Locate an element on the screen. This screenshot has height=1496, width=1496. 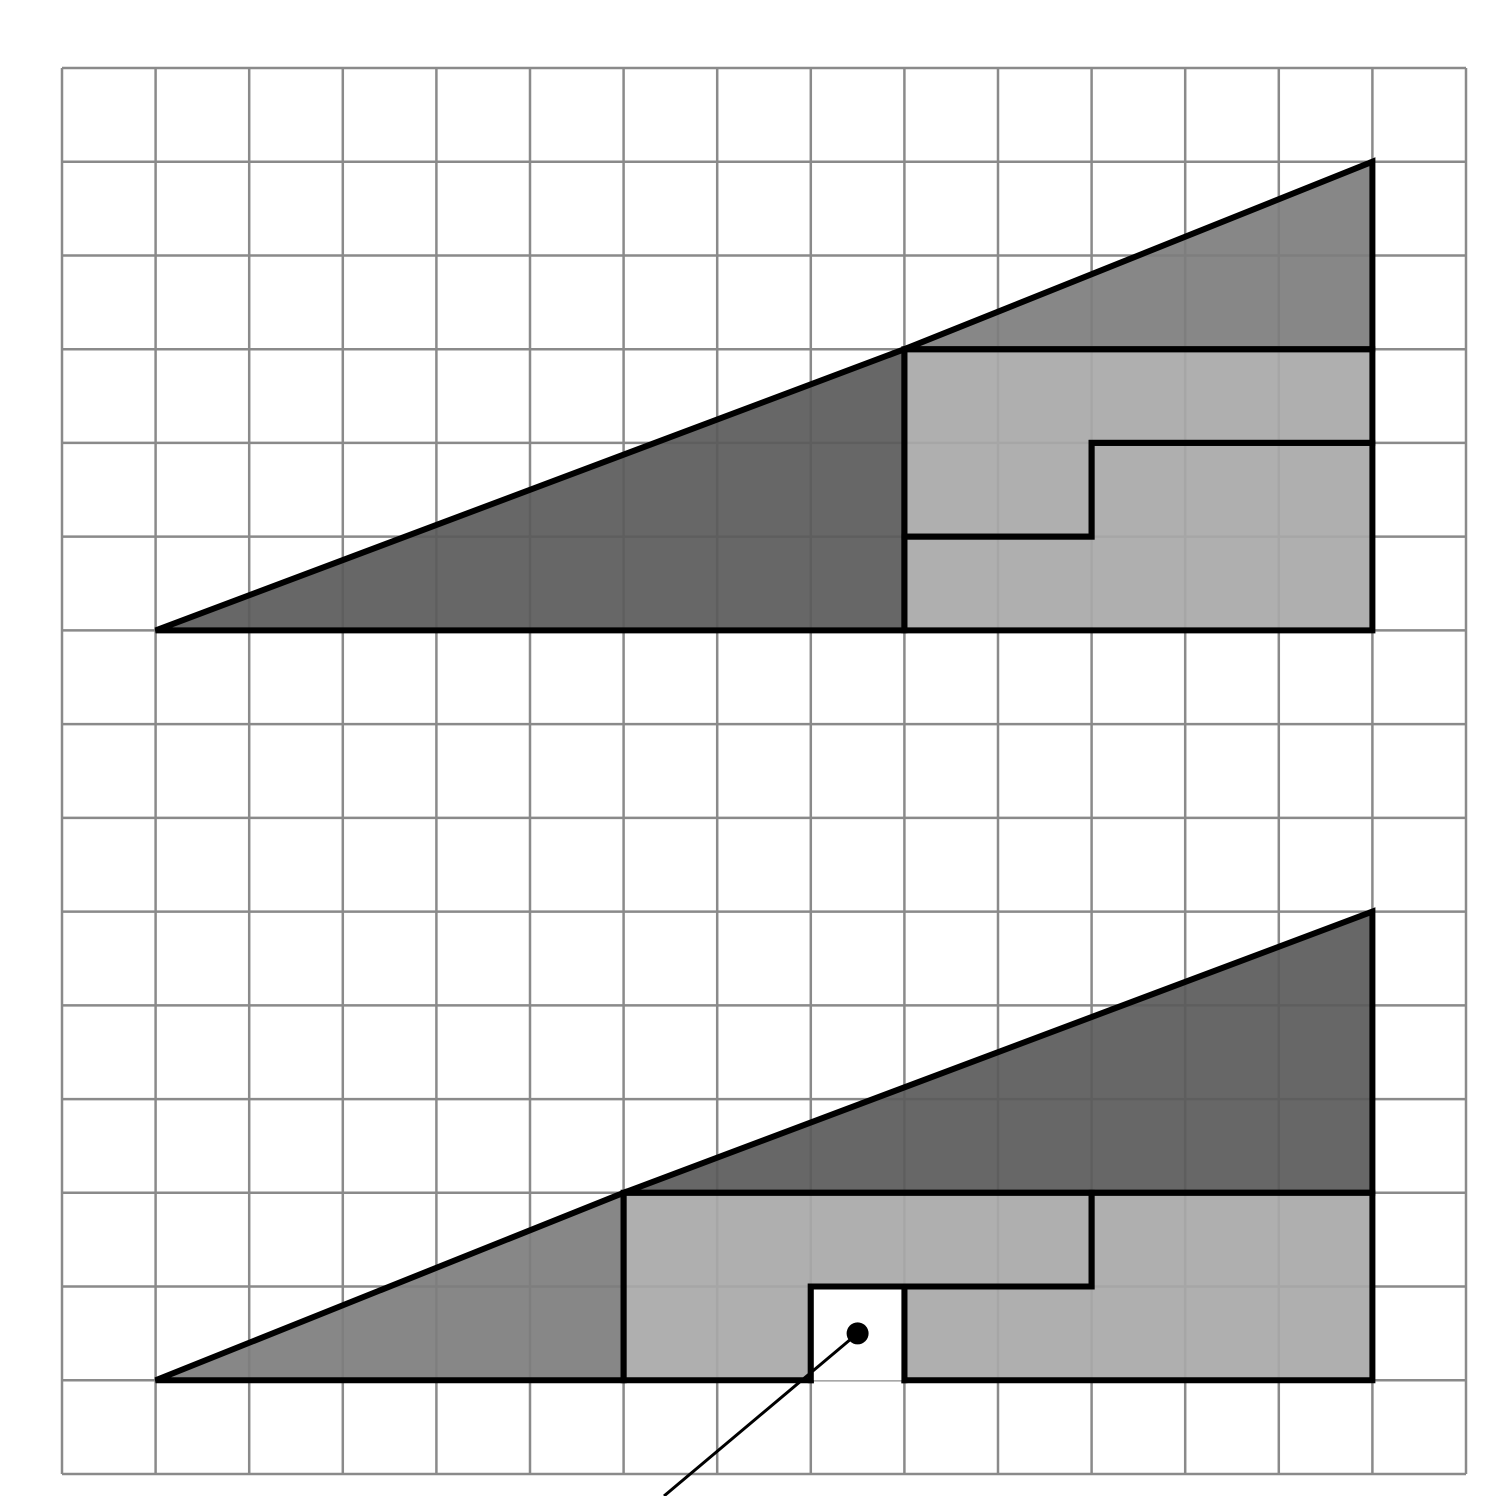
pointer-line is located at coordinates (761, 1414).